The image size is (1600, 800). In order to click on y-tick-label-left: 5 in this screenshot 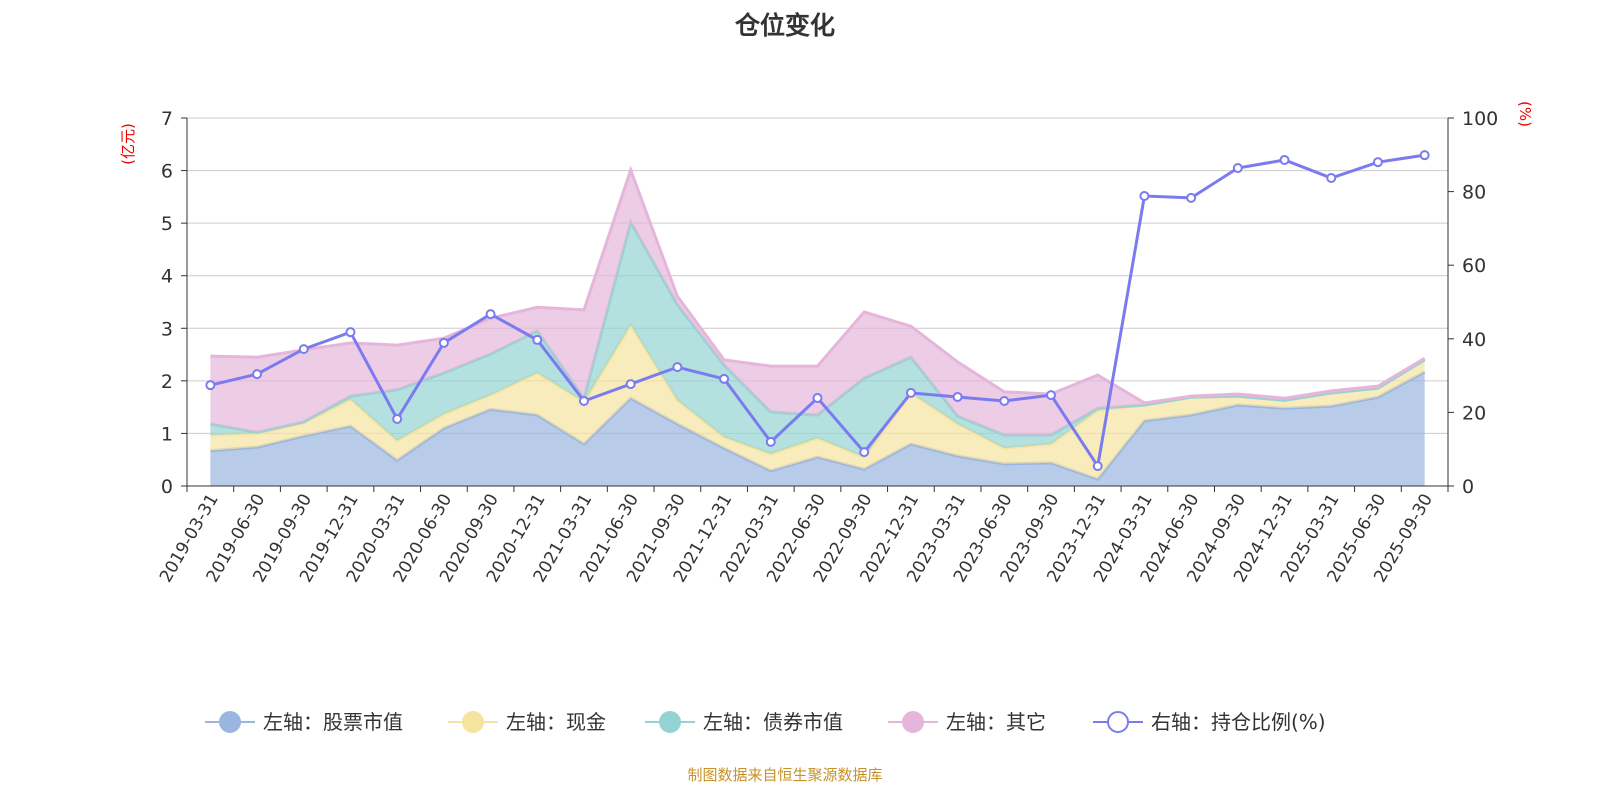, I will do `click(167, 224)`.